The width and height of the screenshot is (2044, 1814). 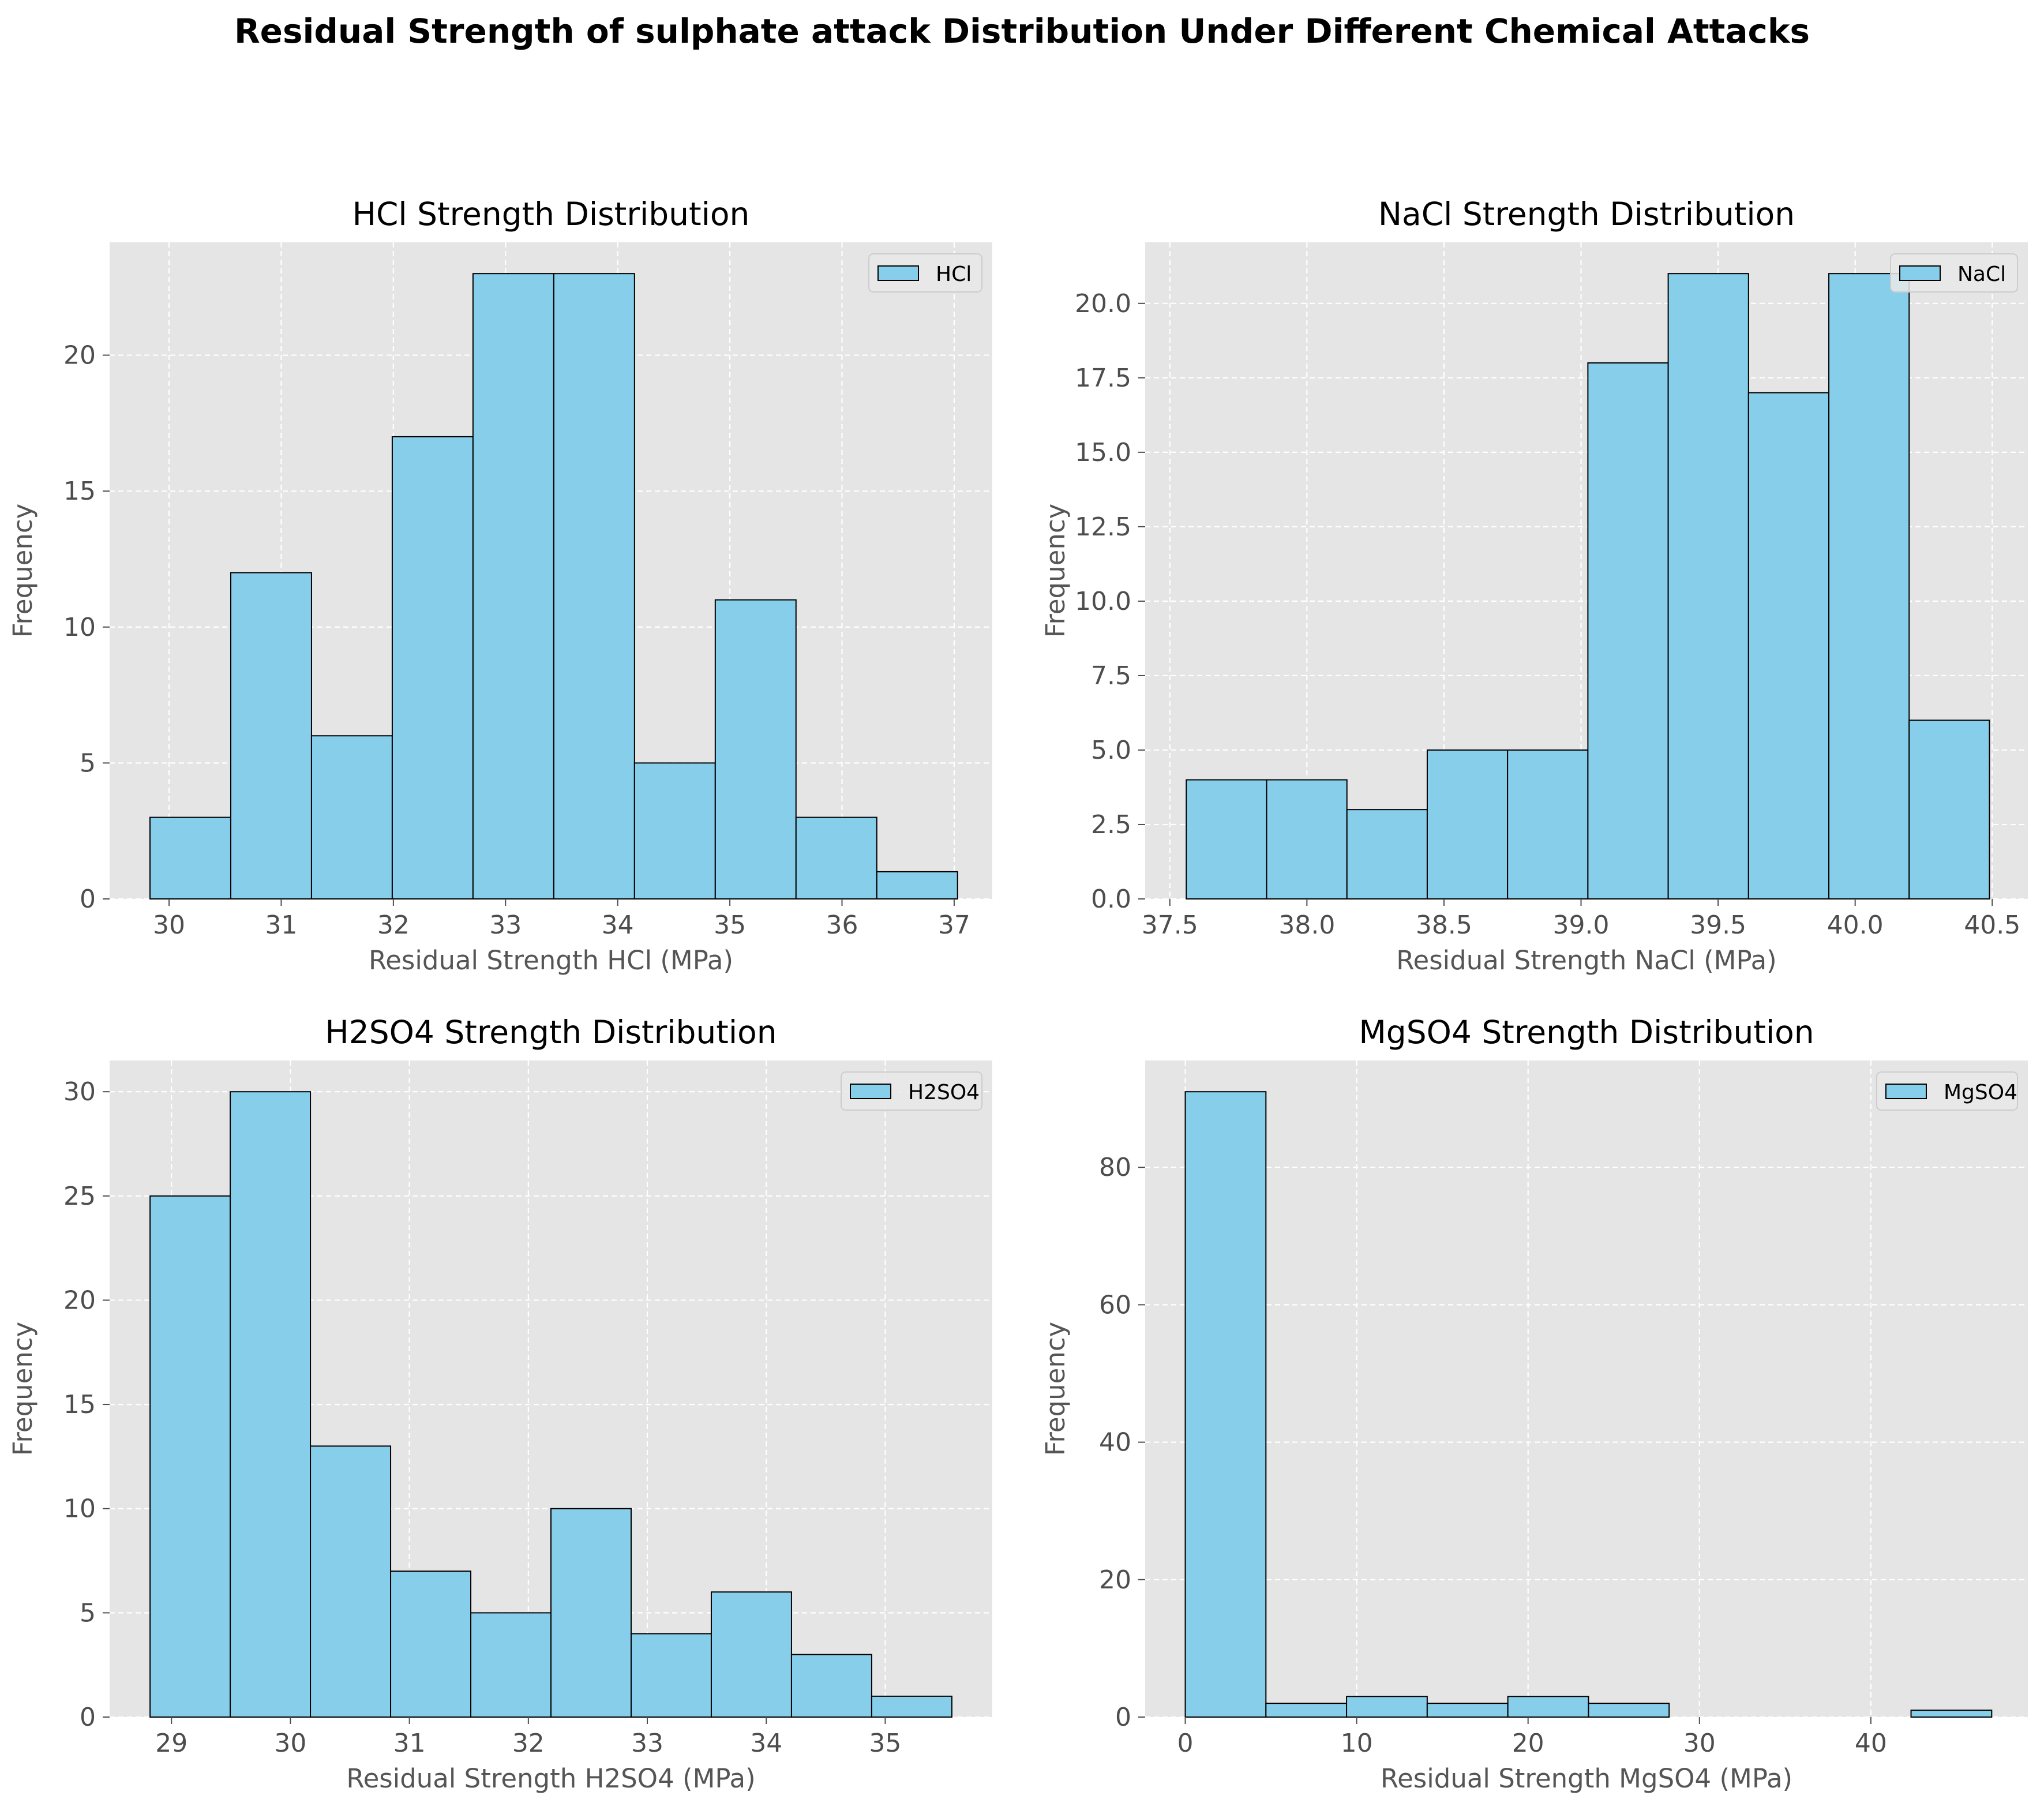 What do you see at coordinates (1111, 750) in the screenshot?
I see `nacl-y-tick-label: 5.0` at bounding box center [1111, 750].